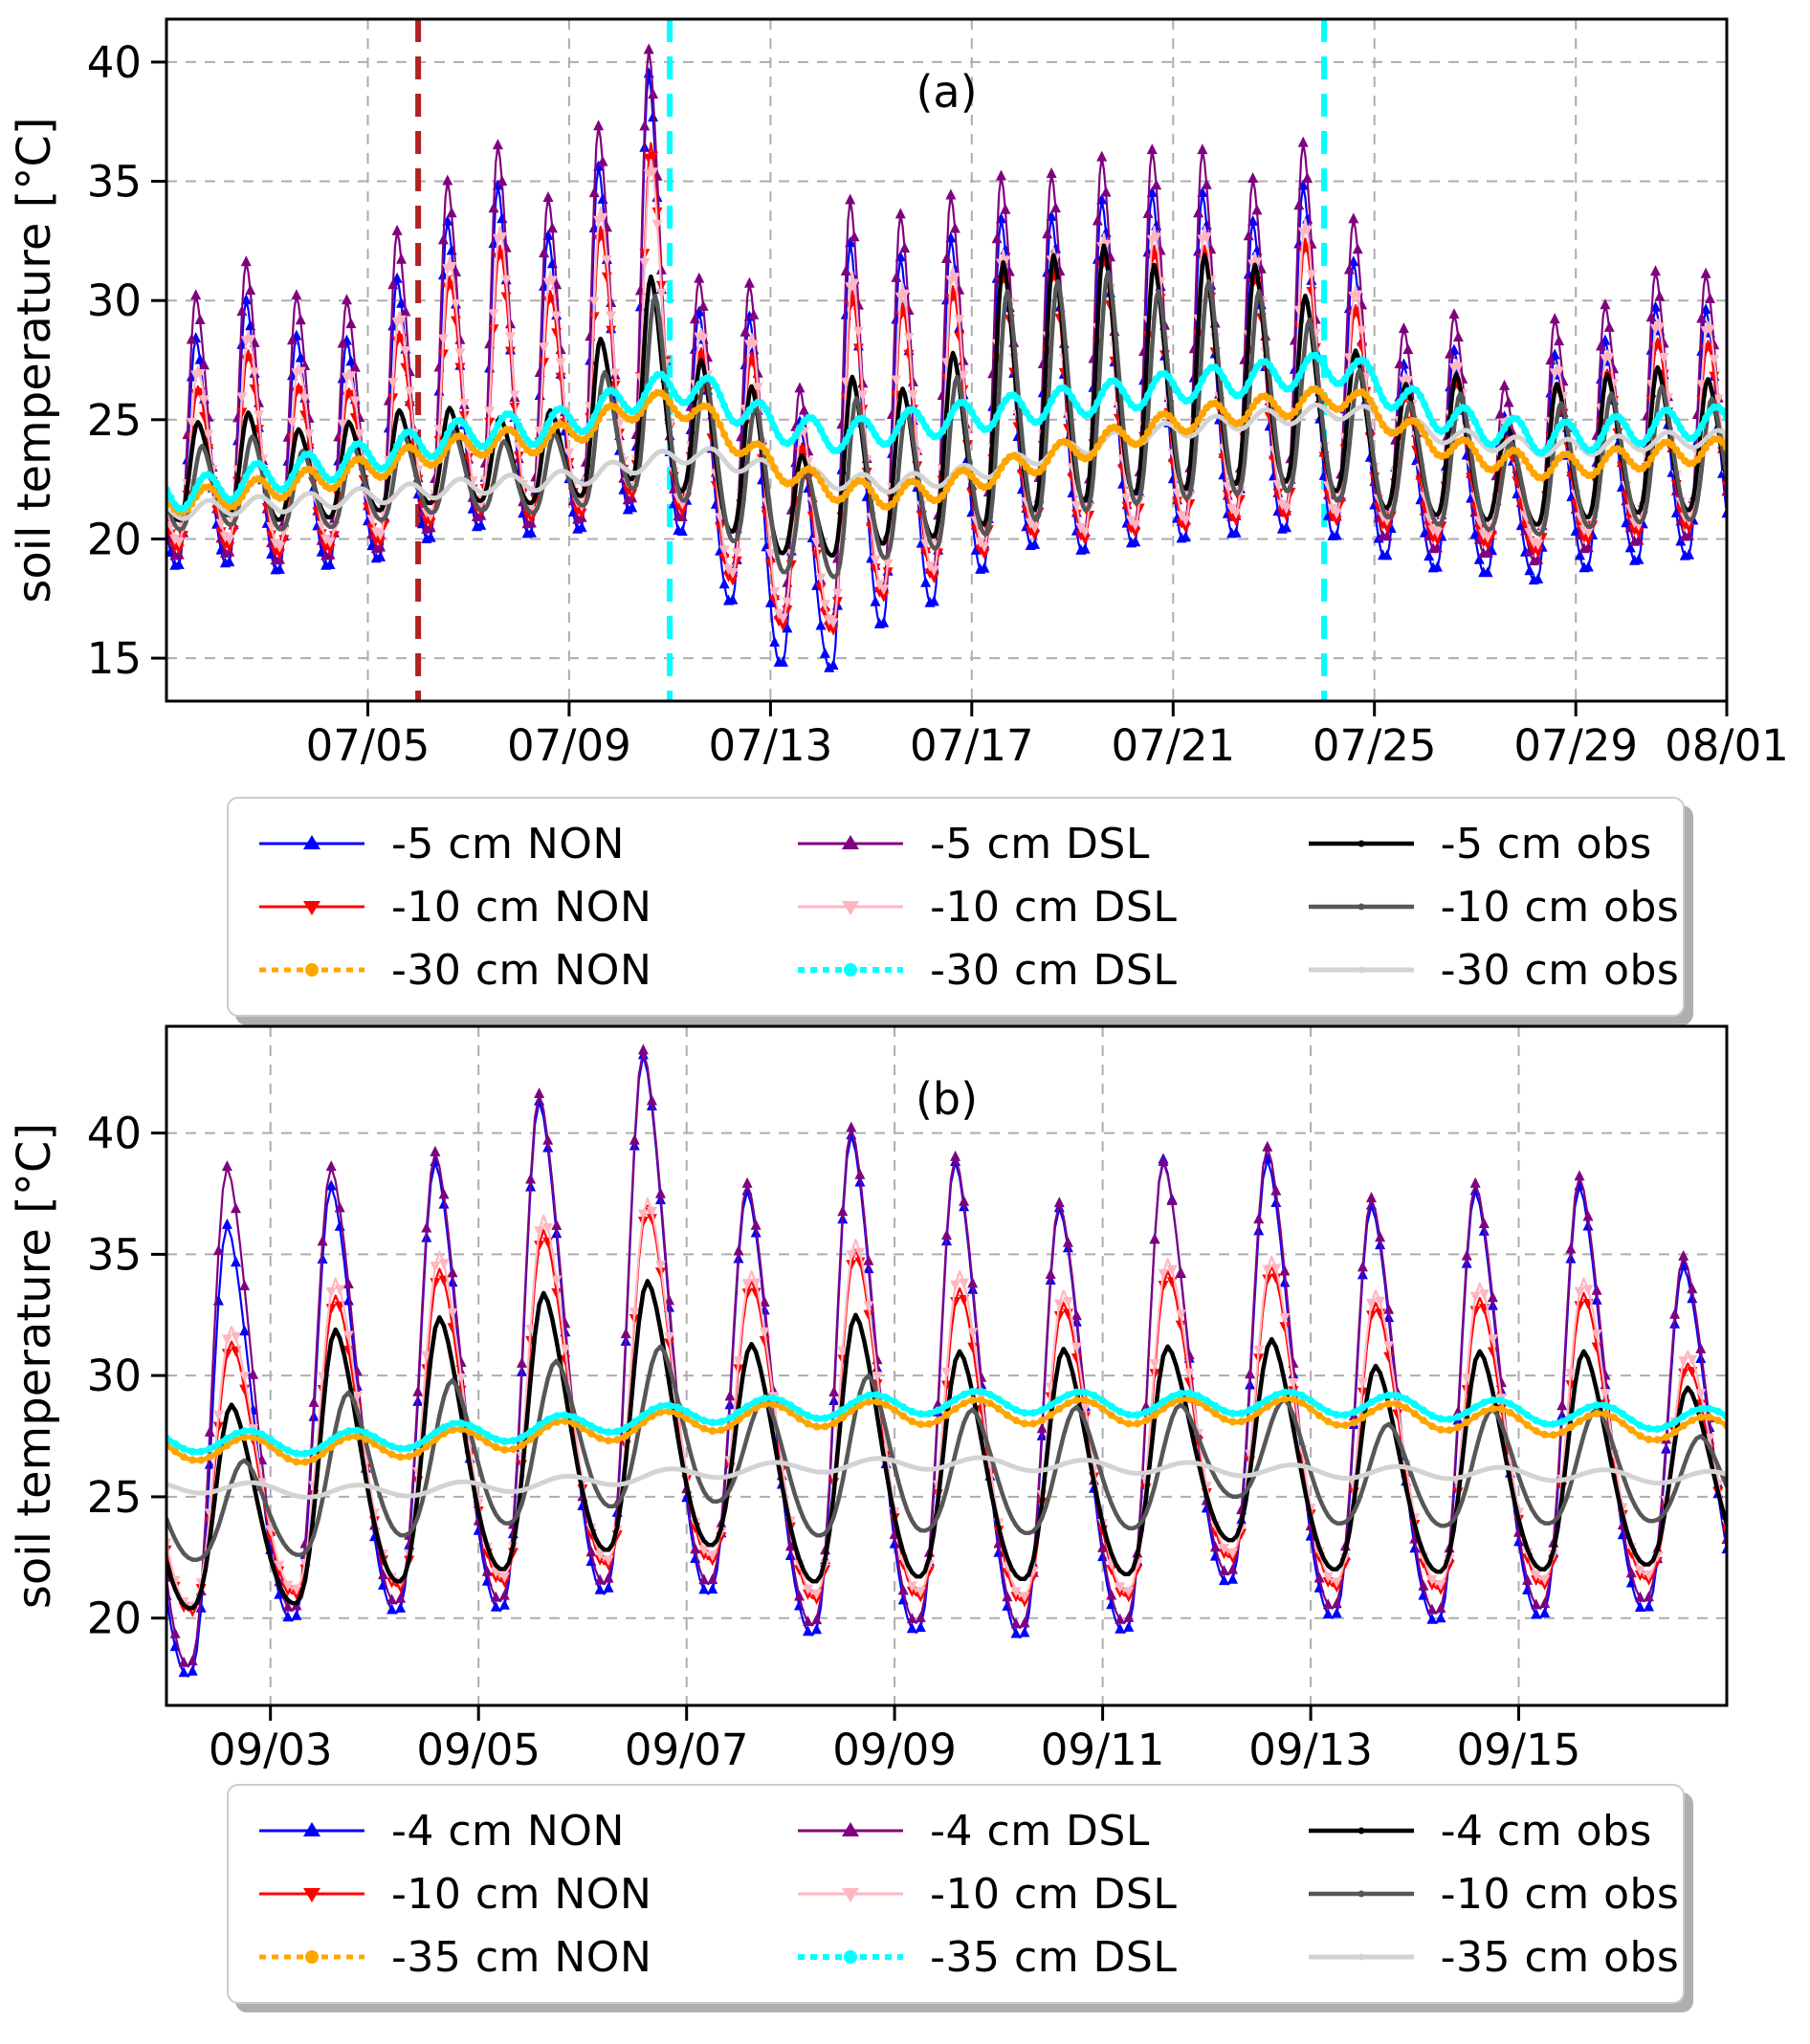  What do you see at coordinates (1375, 745) in the screenshot?
I see `x-tick-label: 07/25` at bounding box center [1375, 745].